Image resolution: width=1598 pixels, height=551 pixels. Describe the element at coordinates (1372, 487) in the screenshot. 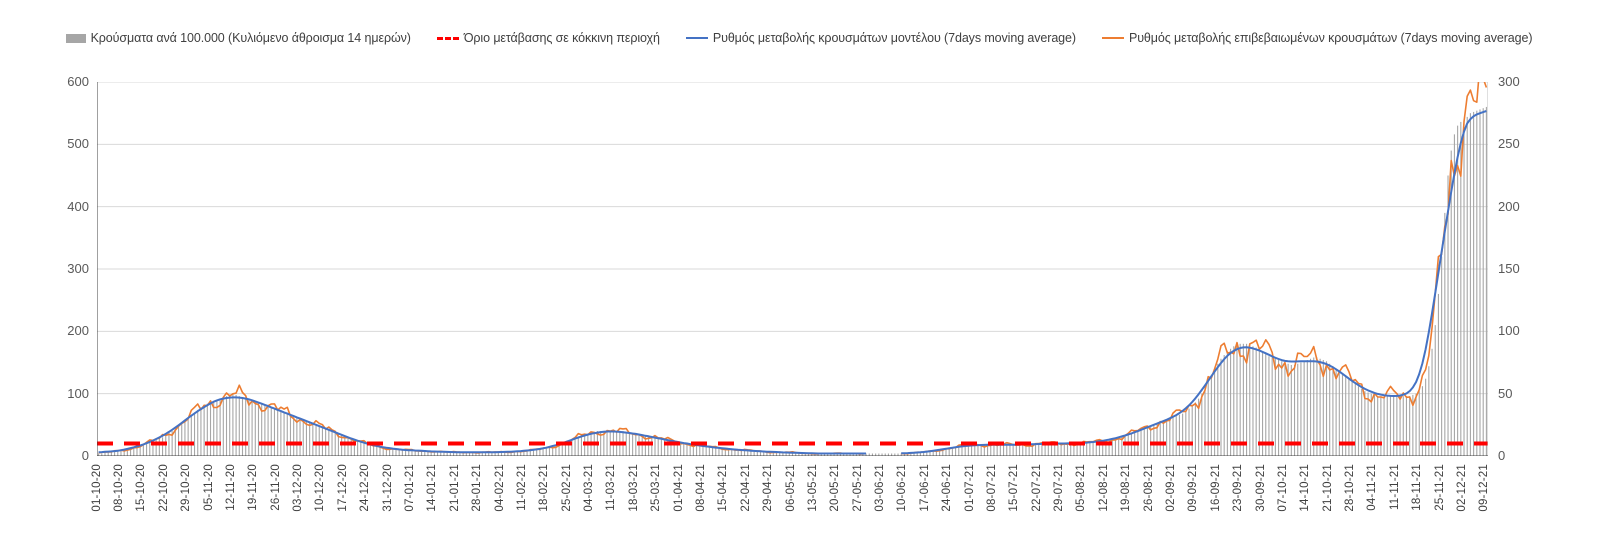

I see `x-axis-tick-label: 04-11-21` at that location.